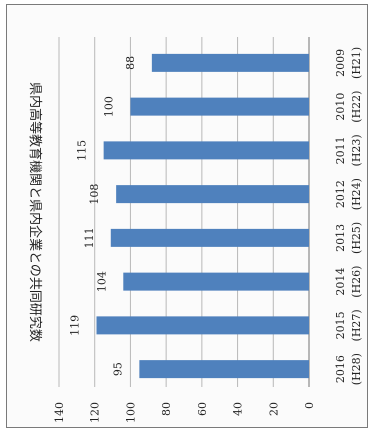 The height and width of the screenshot is (432, 374). I want to click on category-label-era: (H22), so click(356, 107).